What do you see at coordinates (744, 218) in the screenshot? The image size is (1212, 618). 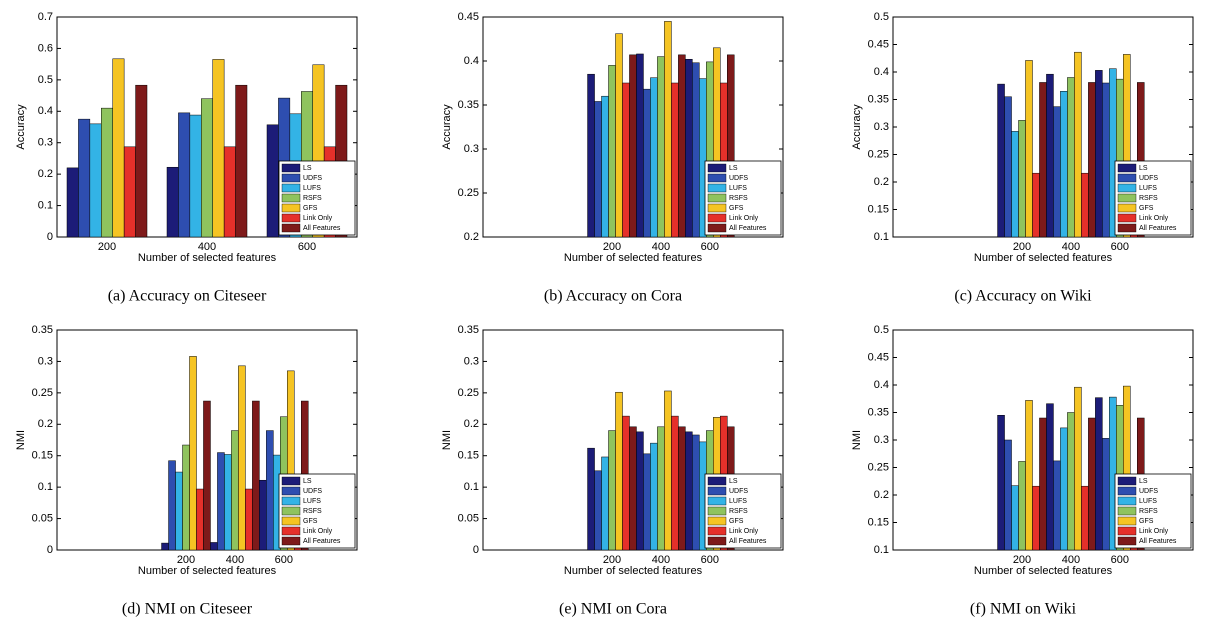 I see `legend-label: Link Only` at bounding box center [744, 218].